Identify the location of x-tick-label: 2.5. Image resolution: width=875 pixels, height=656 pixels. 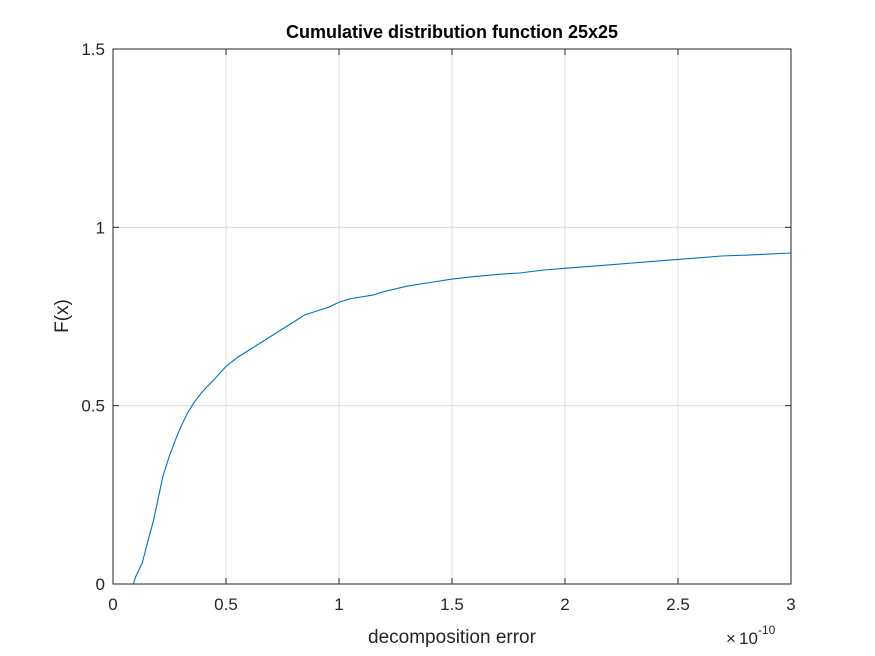
(678, 604).